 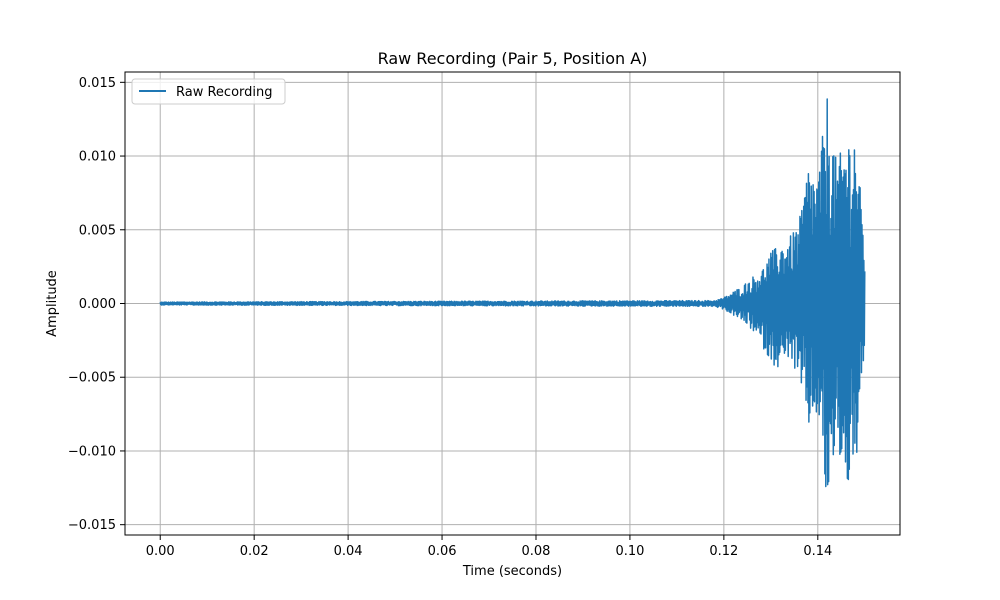 I want to click on y-tick-label: 0.010, so click(x=97, y=157).